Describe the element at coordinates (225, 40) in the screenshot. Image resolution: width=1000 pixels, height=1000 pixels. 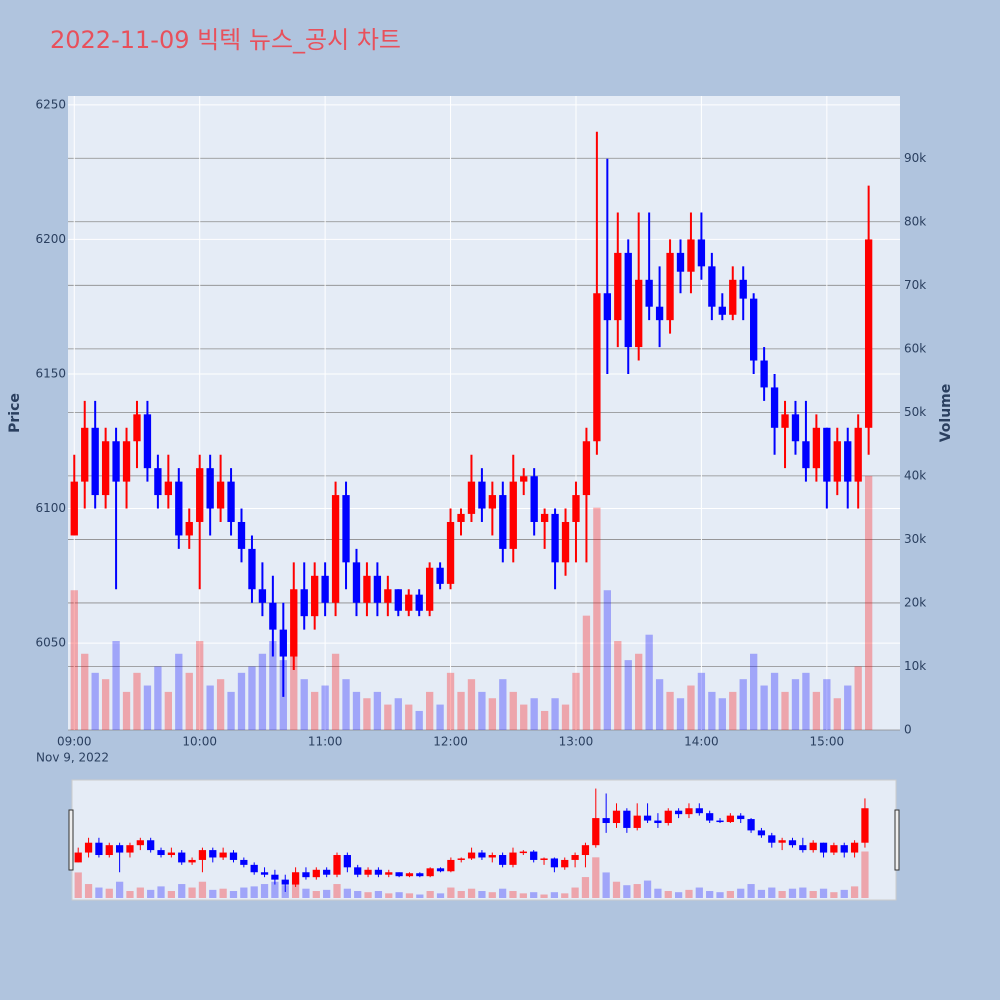
I see `chart-title: 2022-11-09 빅텍 뉴스_공시 차트` at that location.